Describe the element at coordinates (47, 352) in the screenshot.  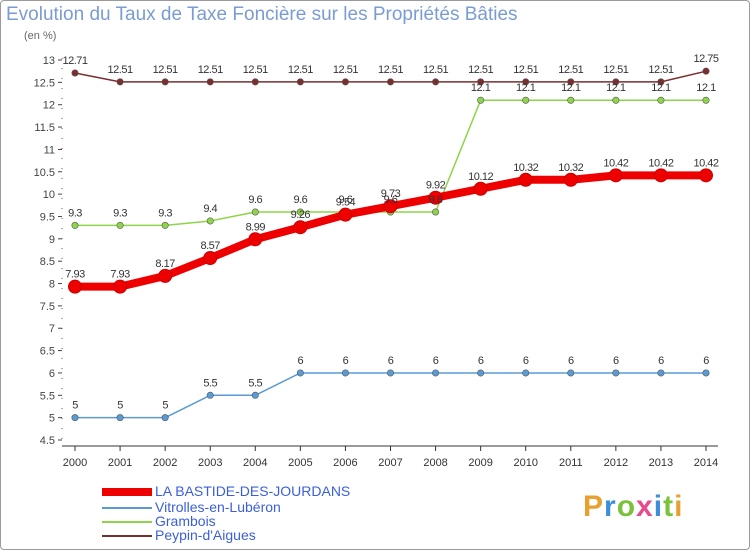
I see `y-tick-label: 6.5` at that location.